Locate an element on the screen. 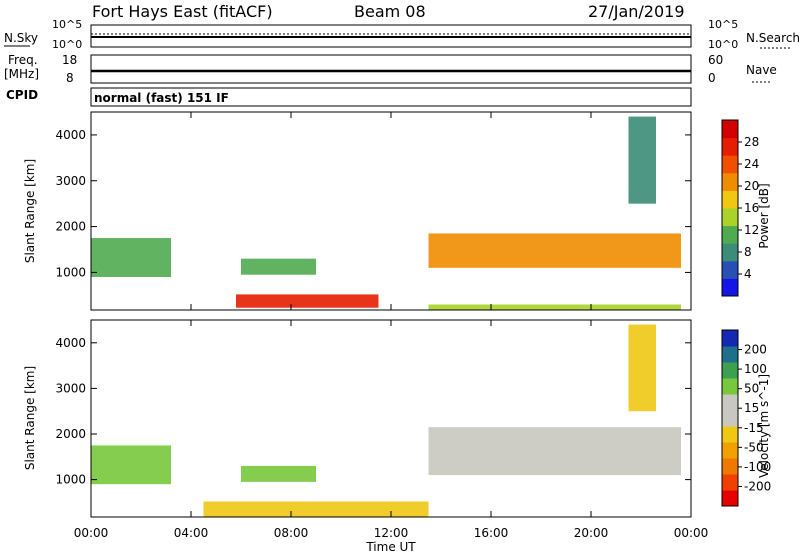 Image resolution: width=800 pixels, height=554 pixels. power-colorbar-tick-label: 24 is located at coordinates (751, 164).